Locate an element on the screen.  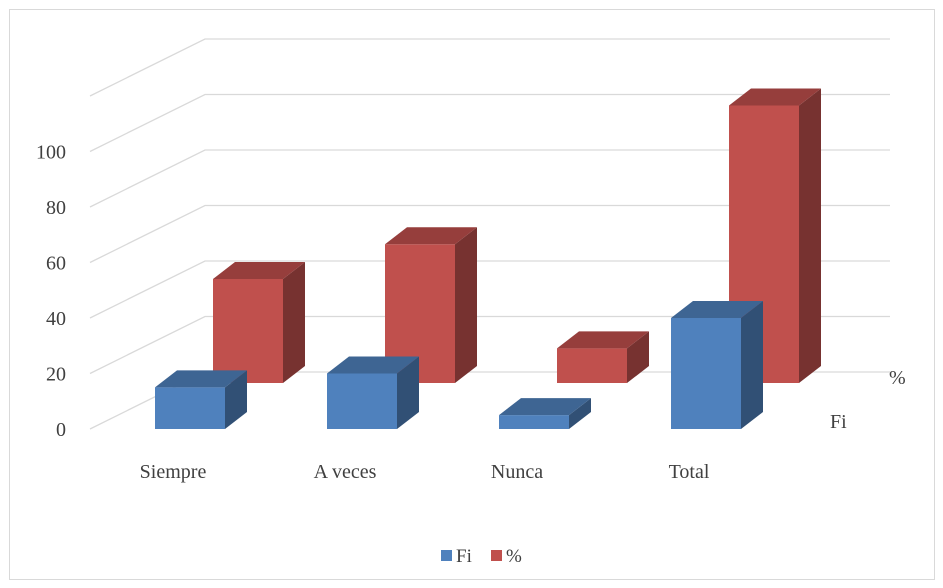
y-tick-label-0: 0 is located at coordinates (61, 430).